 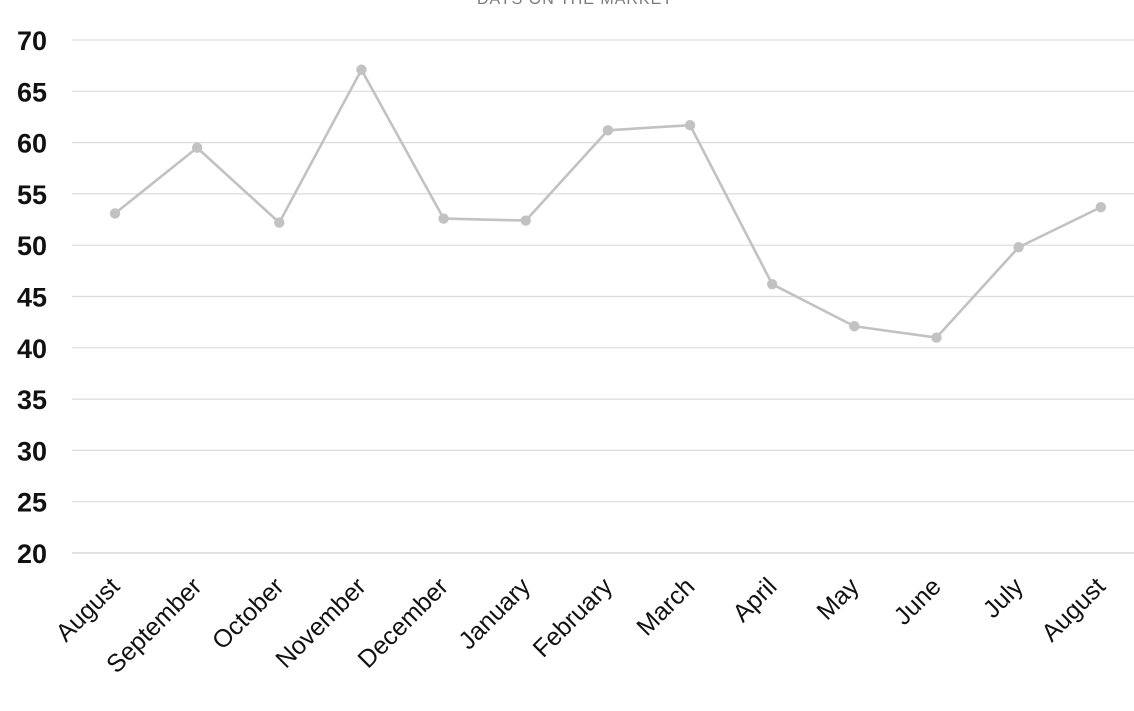 I want to click on x-tick-label-12: August, so click(x=1073, y=609).